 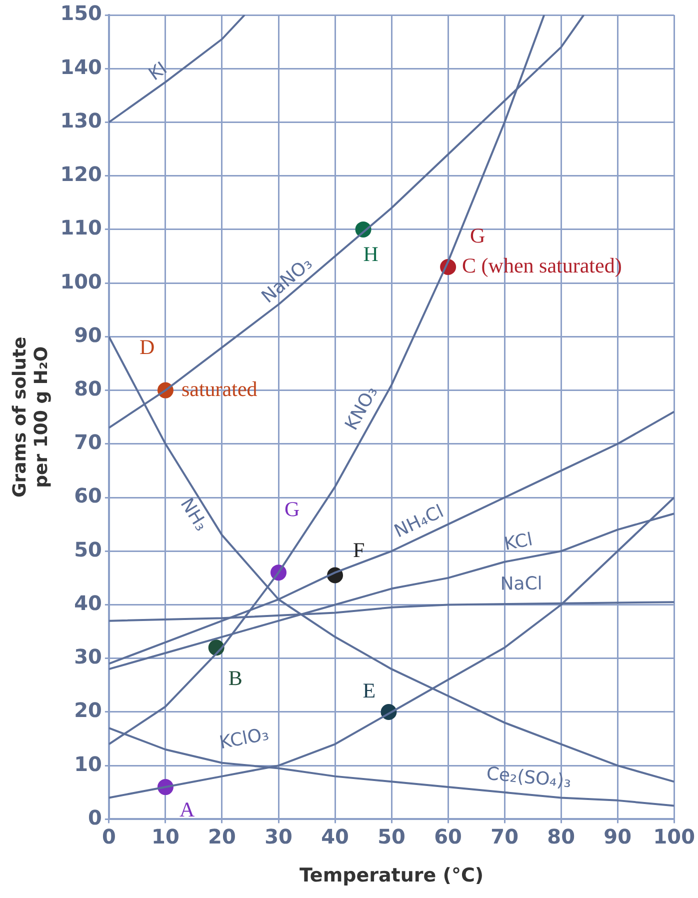 I want to click on x-tick-label: 10, so click(x=166, y=836).